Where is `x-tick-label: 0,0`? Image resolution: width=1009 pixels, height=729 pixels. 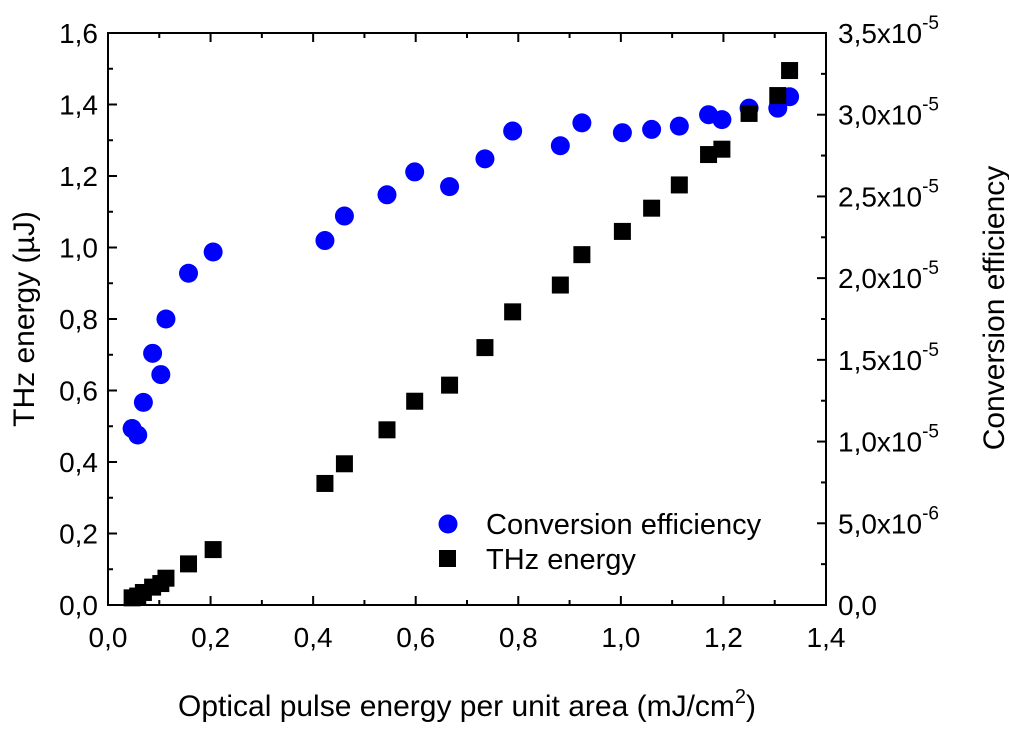
x-tick-label: 0,0 is located at coordinates (108, 637).